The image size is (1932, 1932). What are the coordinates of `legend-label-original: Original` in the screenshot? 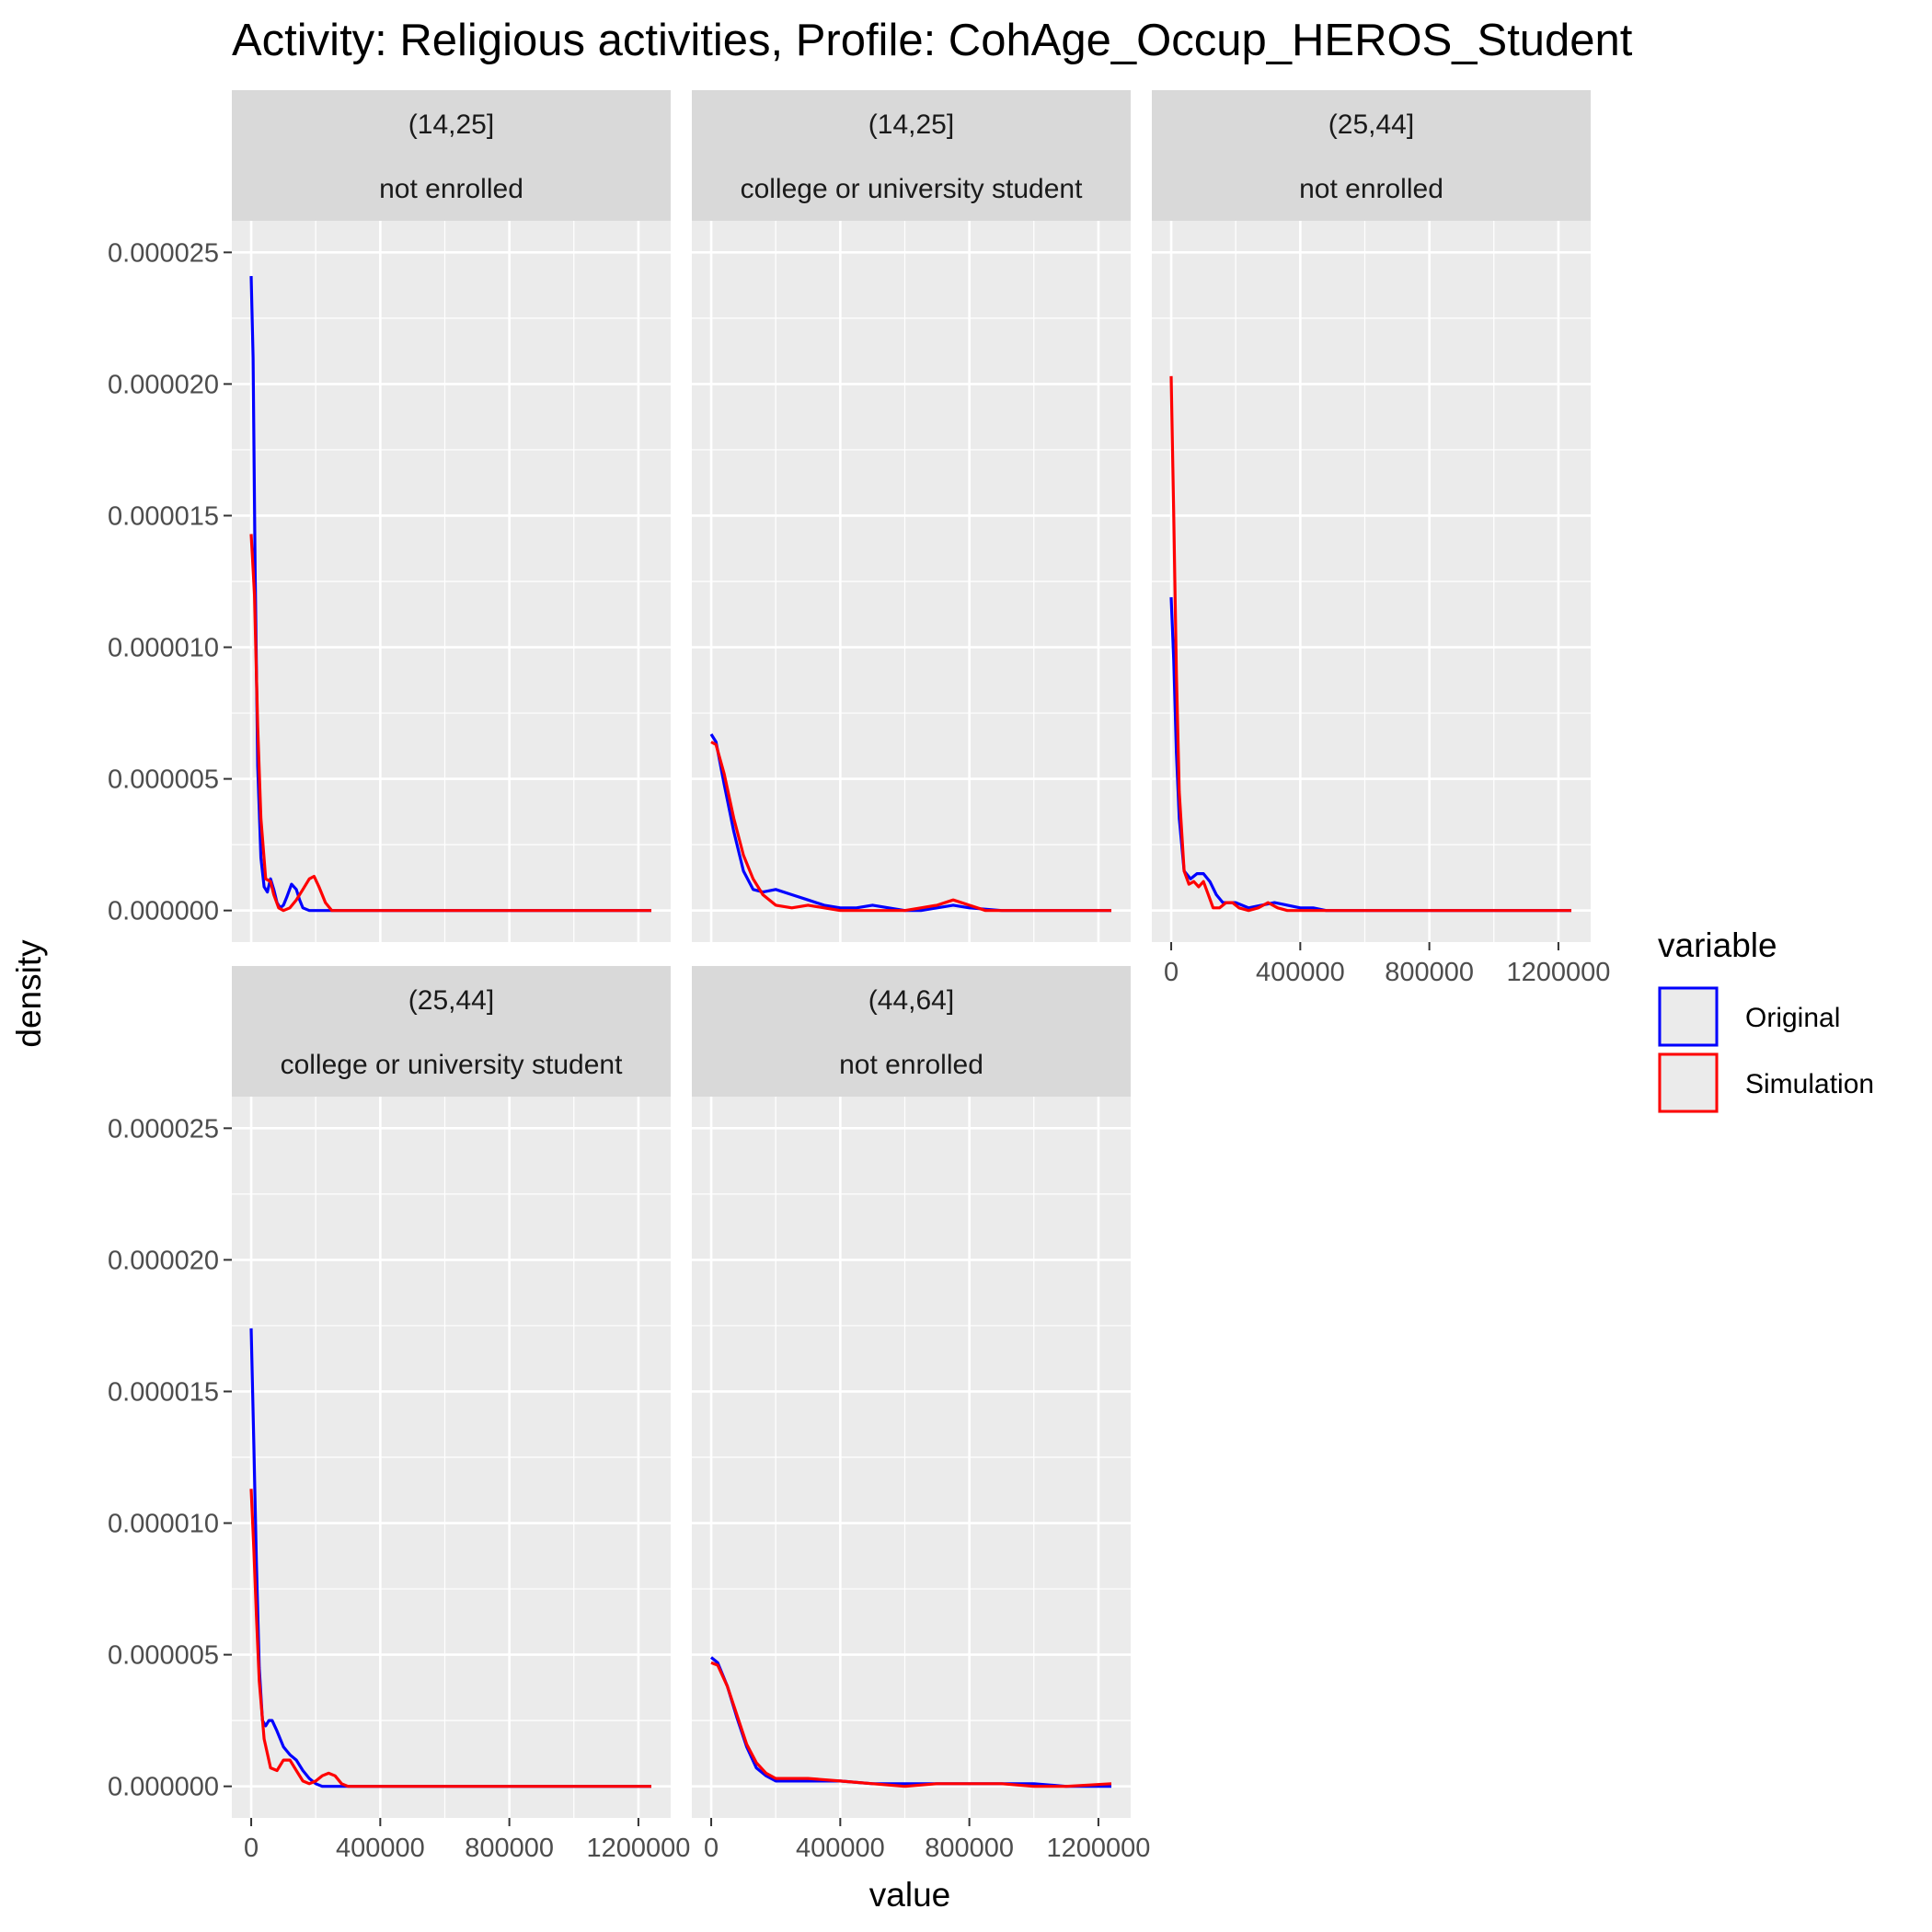 It's located at (1792, 1018).